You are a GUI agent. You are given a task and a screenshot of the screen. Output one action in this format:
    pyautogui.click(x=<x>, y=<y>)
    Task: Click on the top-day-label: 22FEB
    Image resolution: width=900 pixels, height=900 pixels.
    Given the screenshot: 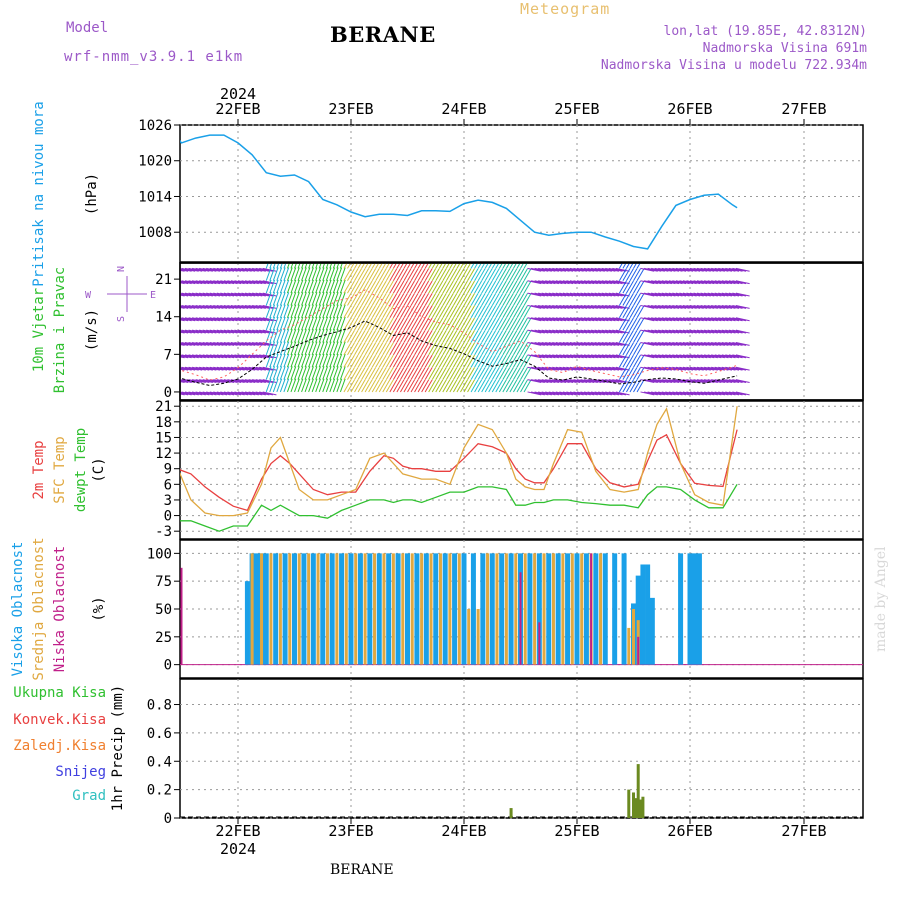 What is the action you would take?
    pyautogui.click(x=237, y=109)
    